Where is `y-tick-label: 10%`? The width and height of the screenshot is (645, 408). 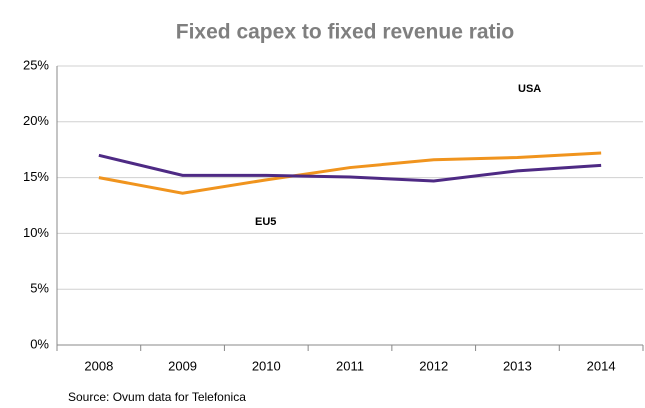
y-tick-label: 10% is located at coordinates (36, 232).